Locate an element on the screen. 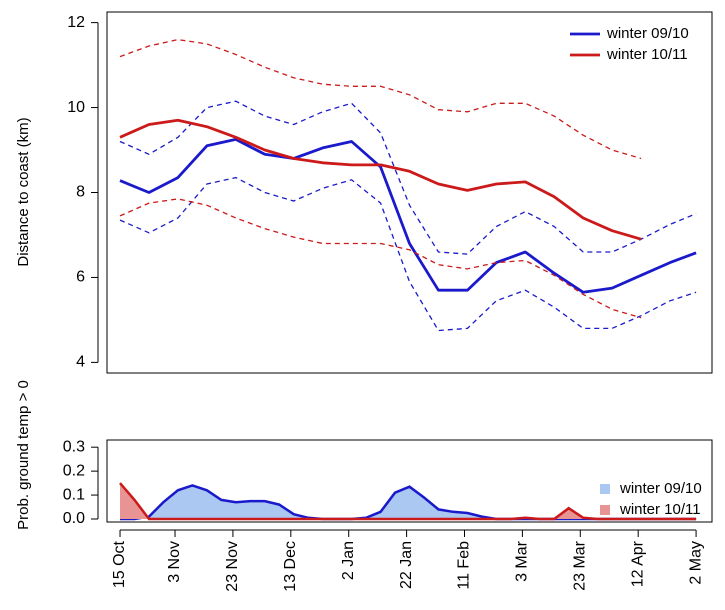  x-tick-label: 12 Apr is located at coordinates (637, 563).